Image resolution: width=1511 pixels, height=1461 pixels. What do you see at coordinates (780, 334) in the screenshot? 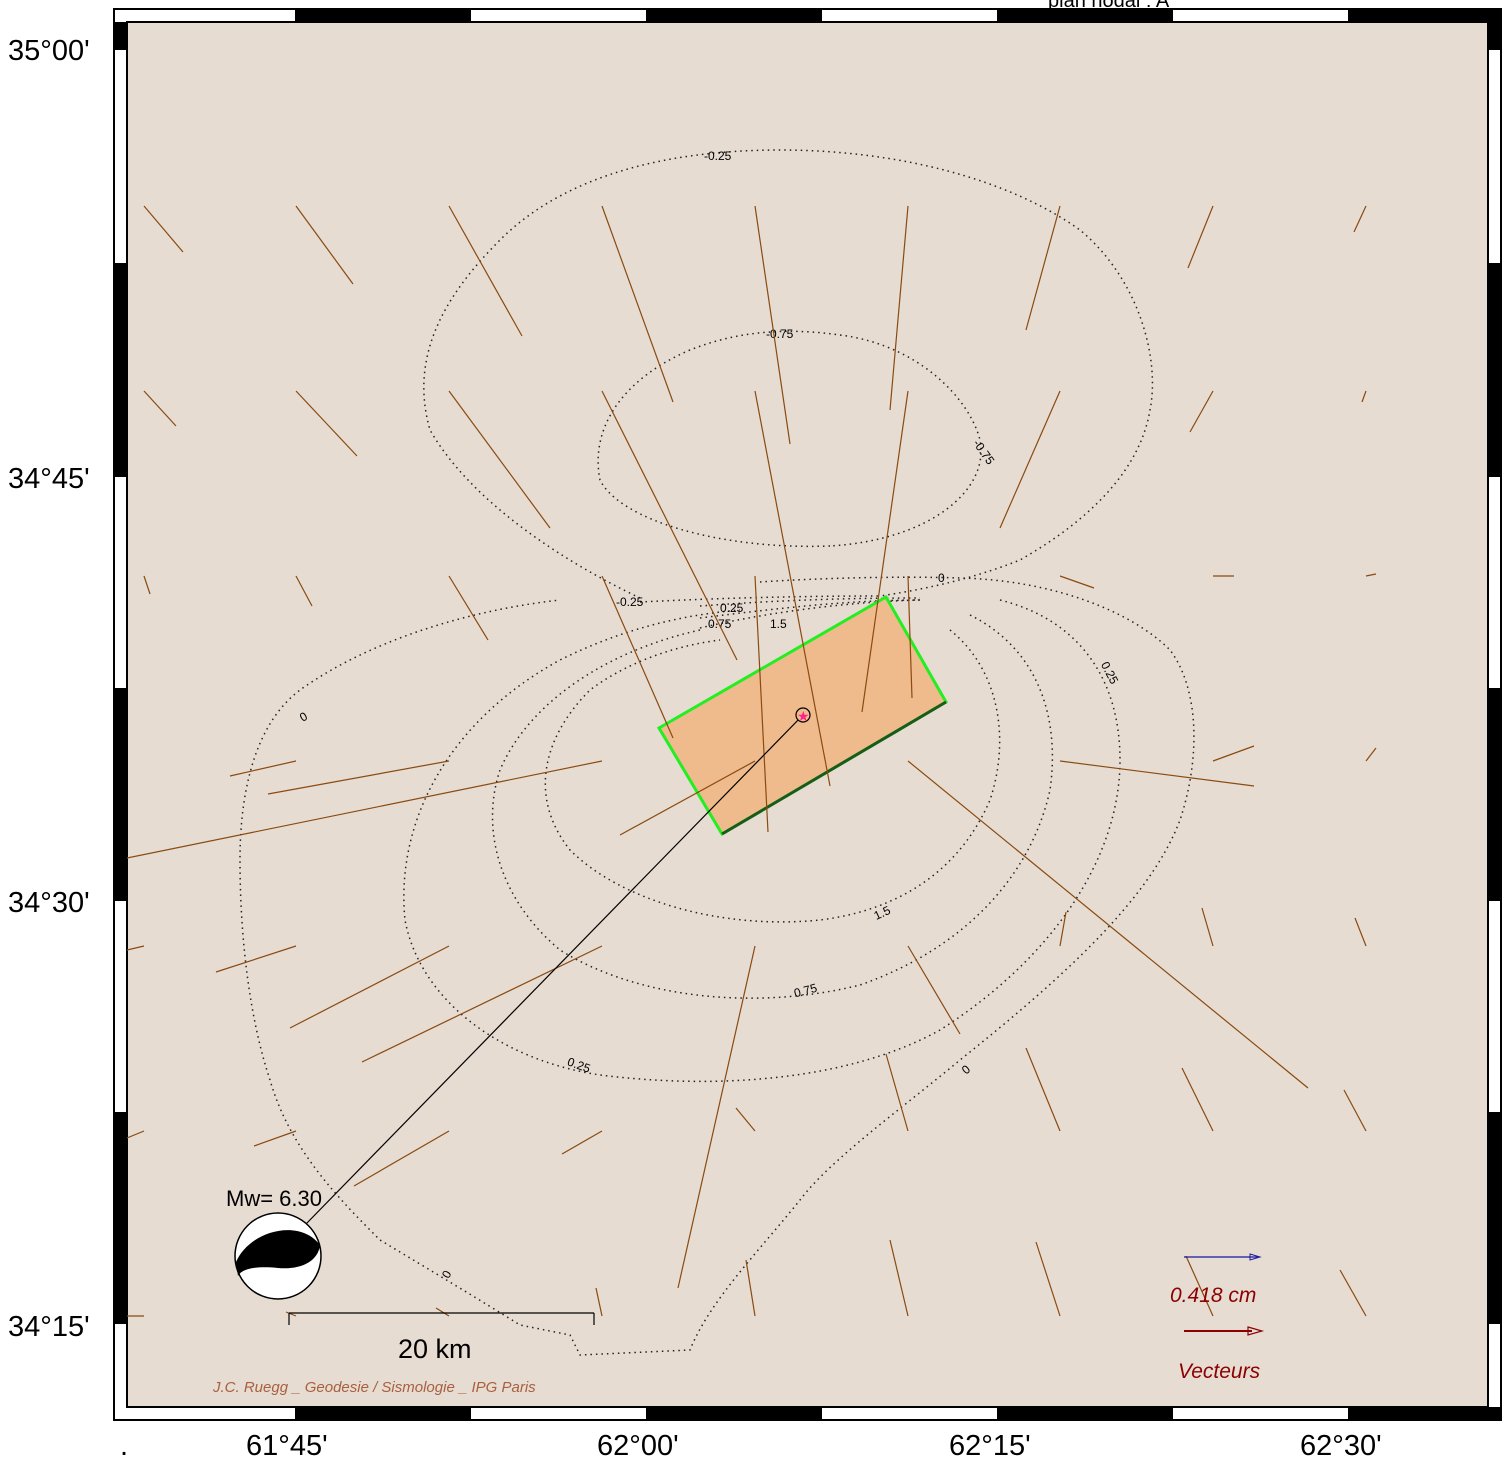
I see `contour-label: -0.75` at bounding box center [780, 334].